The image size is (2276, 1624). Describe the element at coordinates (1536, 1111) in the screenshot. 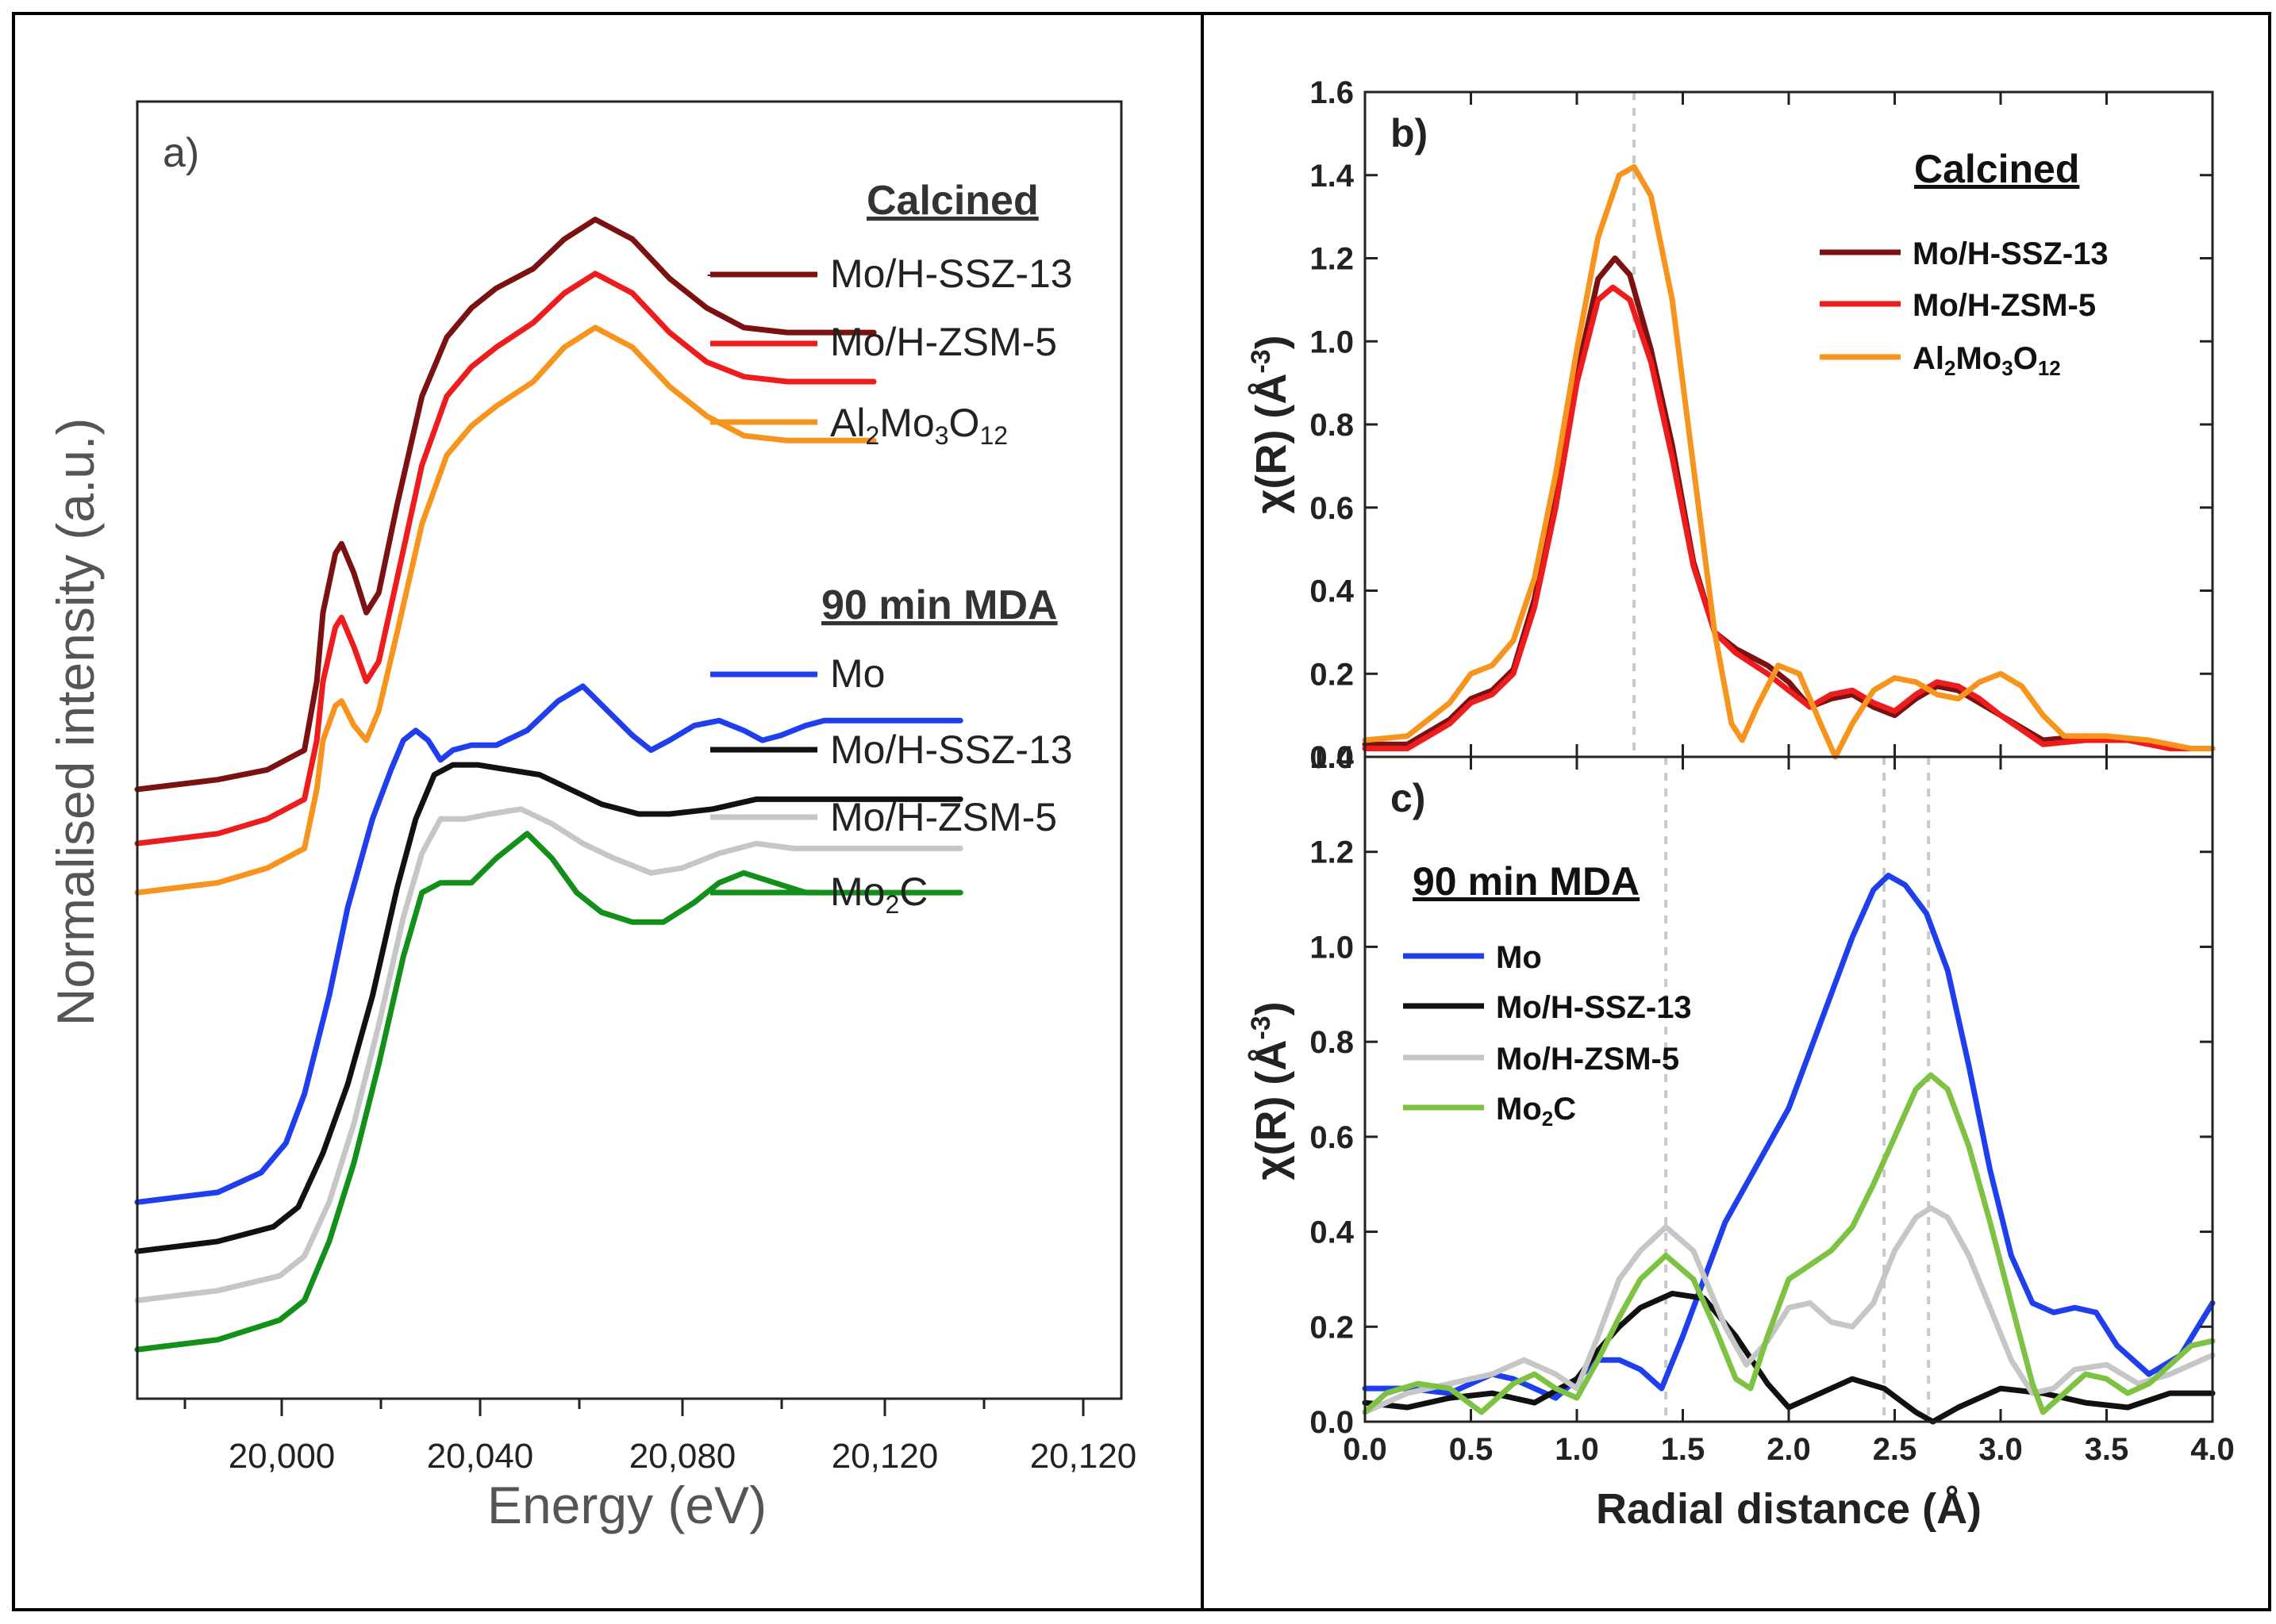

I see `panel-c-legend-mo2c: Mo2C` at that location.